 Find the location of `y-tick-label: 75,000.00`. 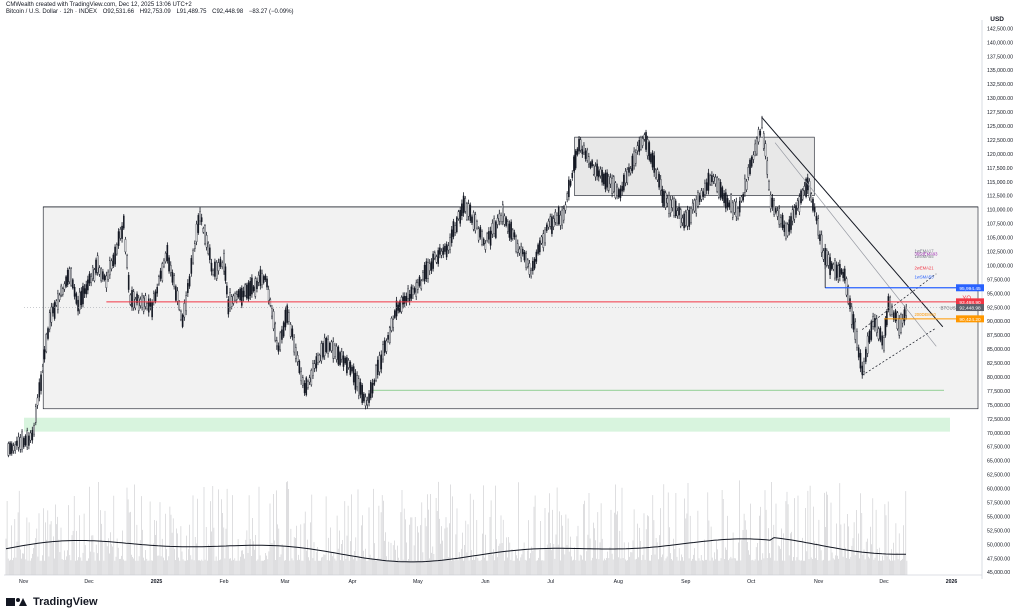

y-tick-label: 75,000.00 is located at coordinates (998, 406).